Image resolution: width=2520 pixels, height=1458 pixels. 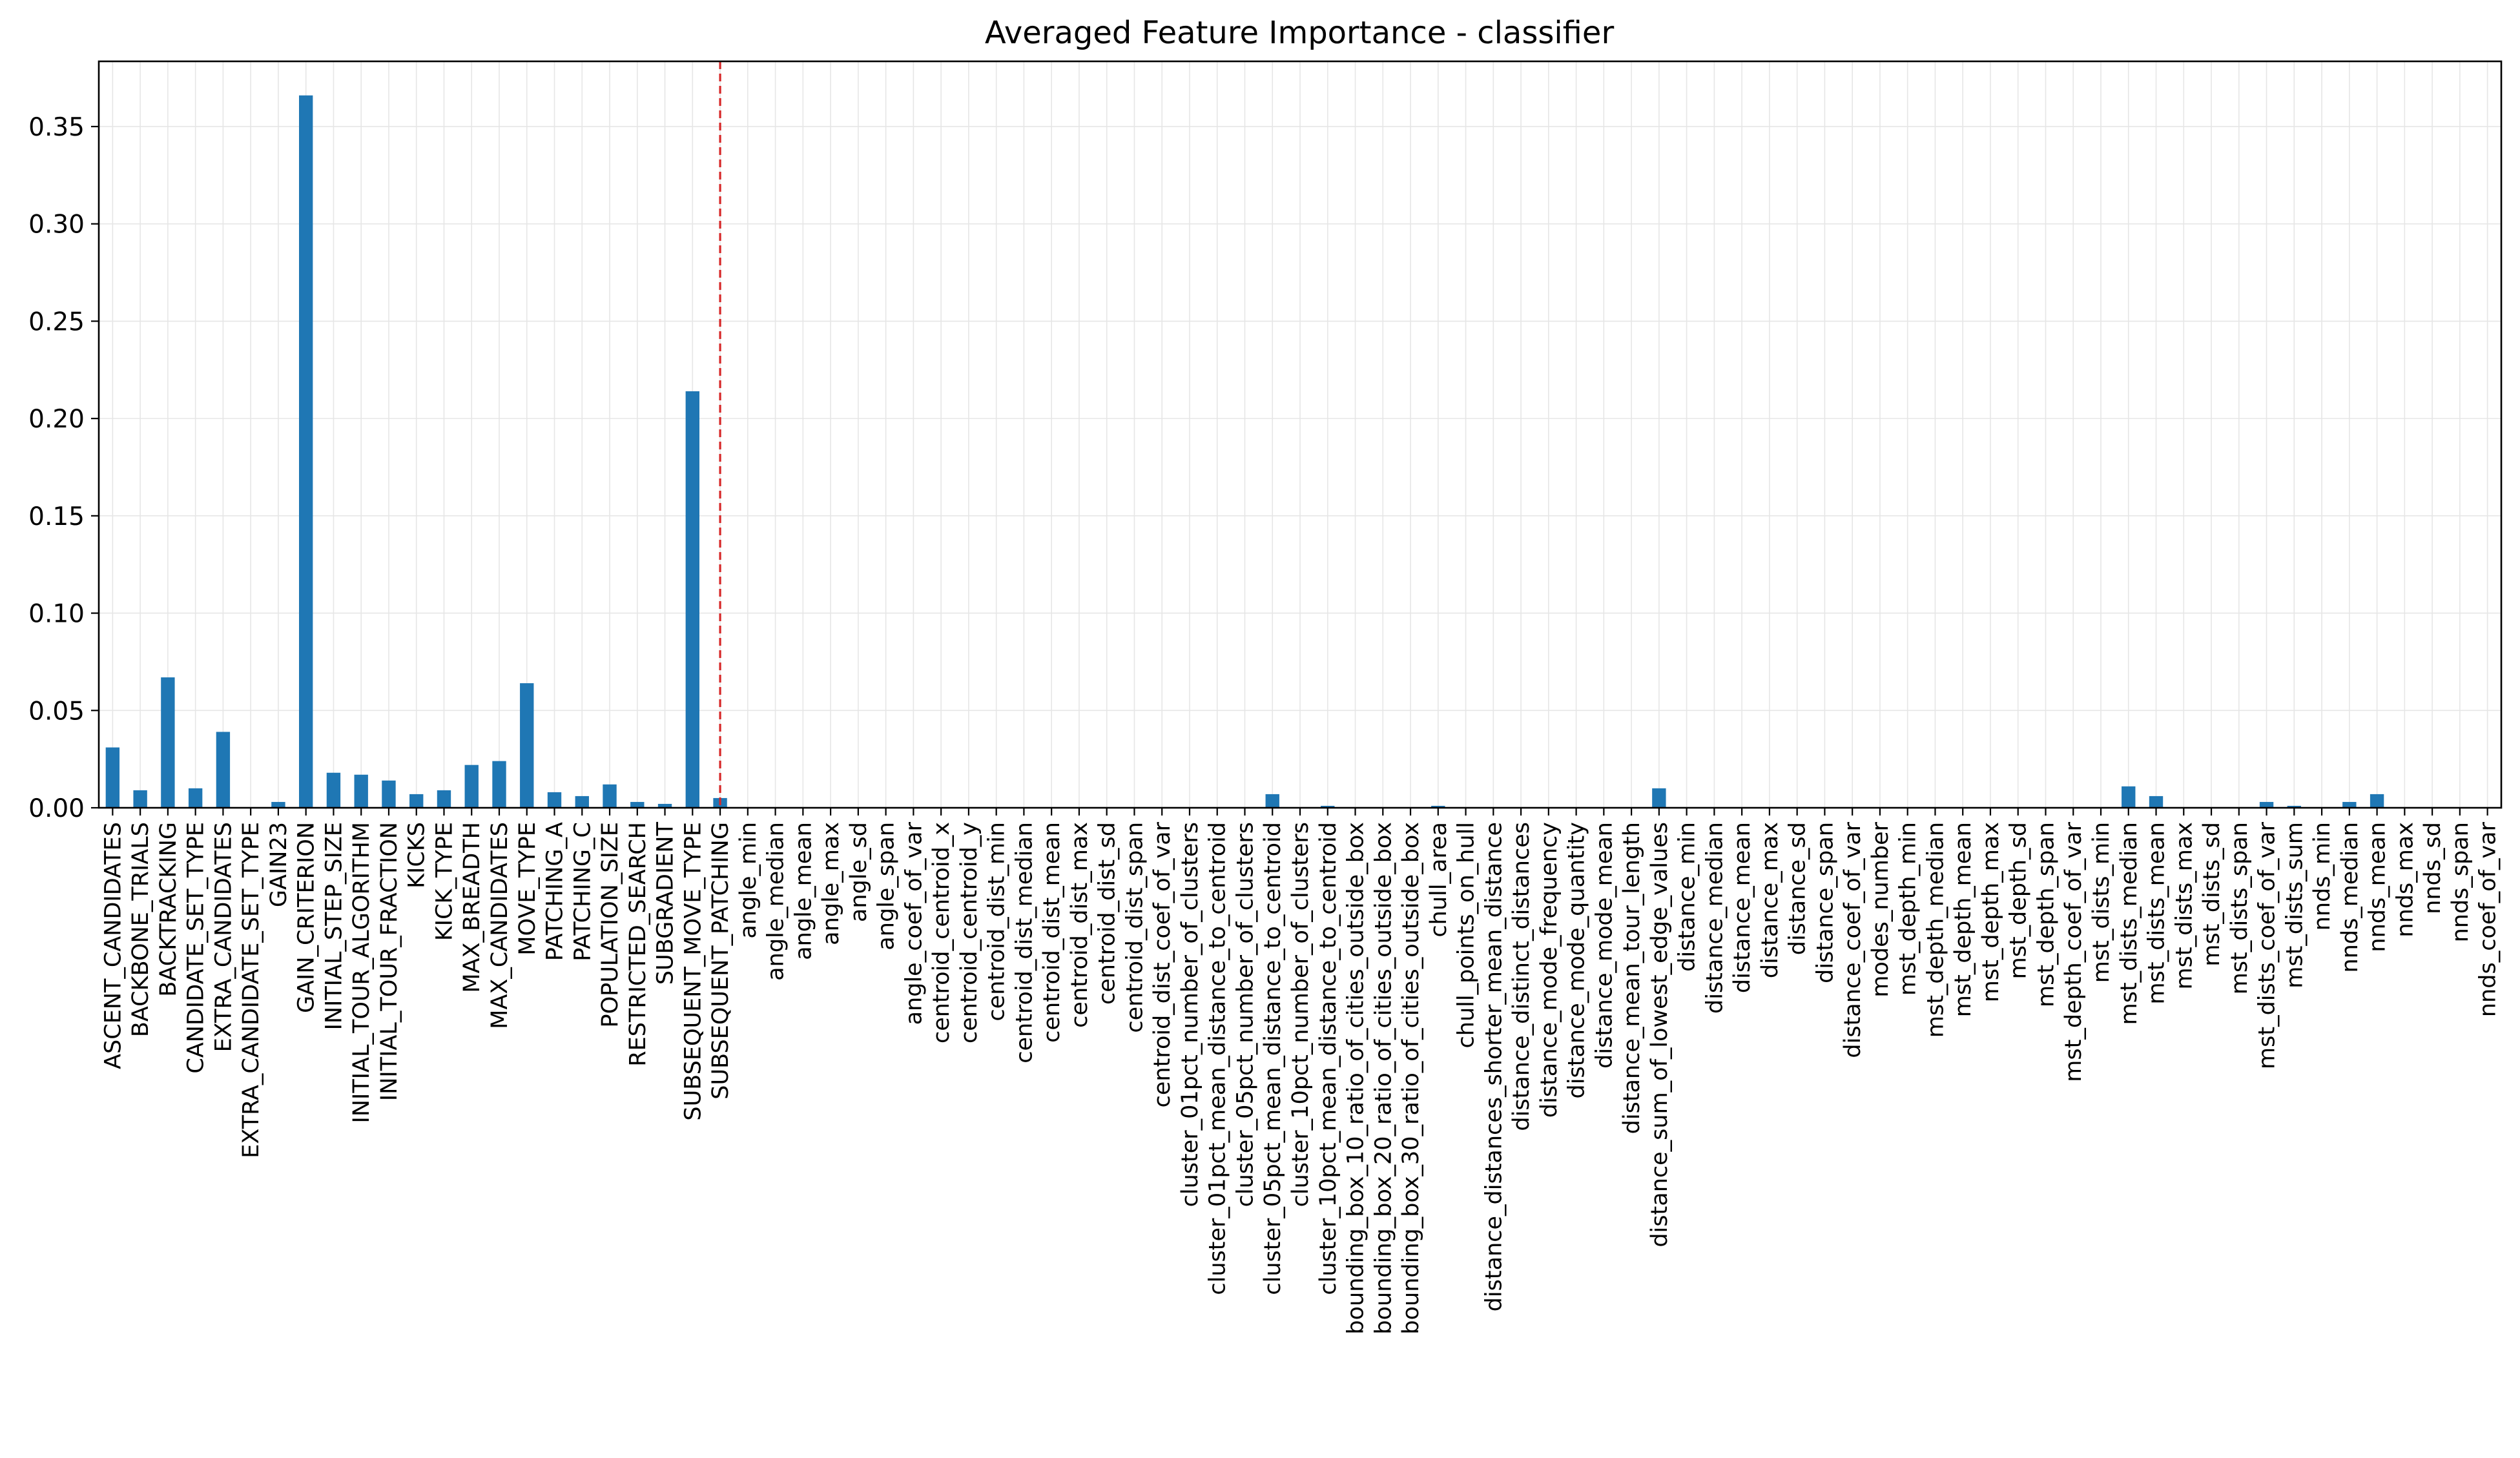 I want to click on x-tick-label: nnds_coef_of_var, so click(x=2488, y=919).